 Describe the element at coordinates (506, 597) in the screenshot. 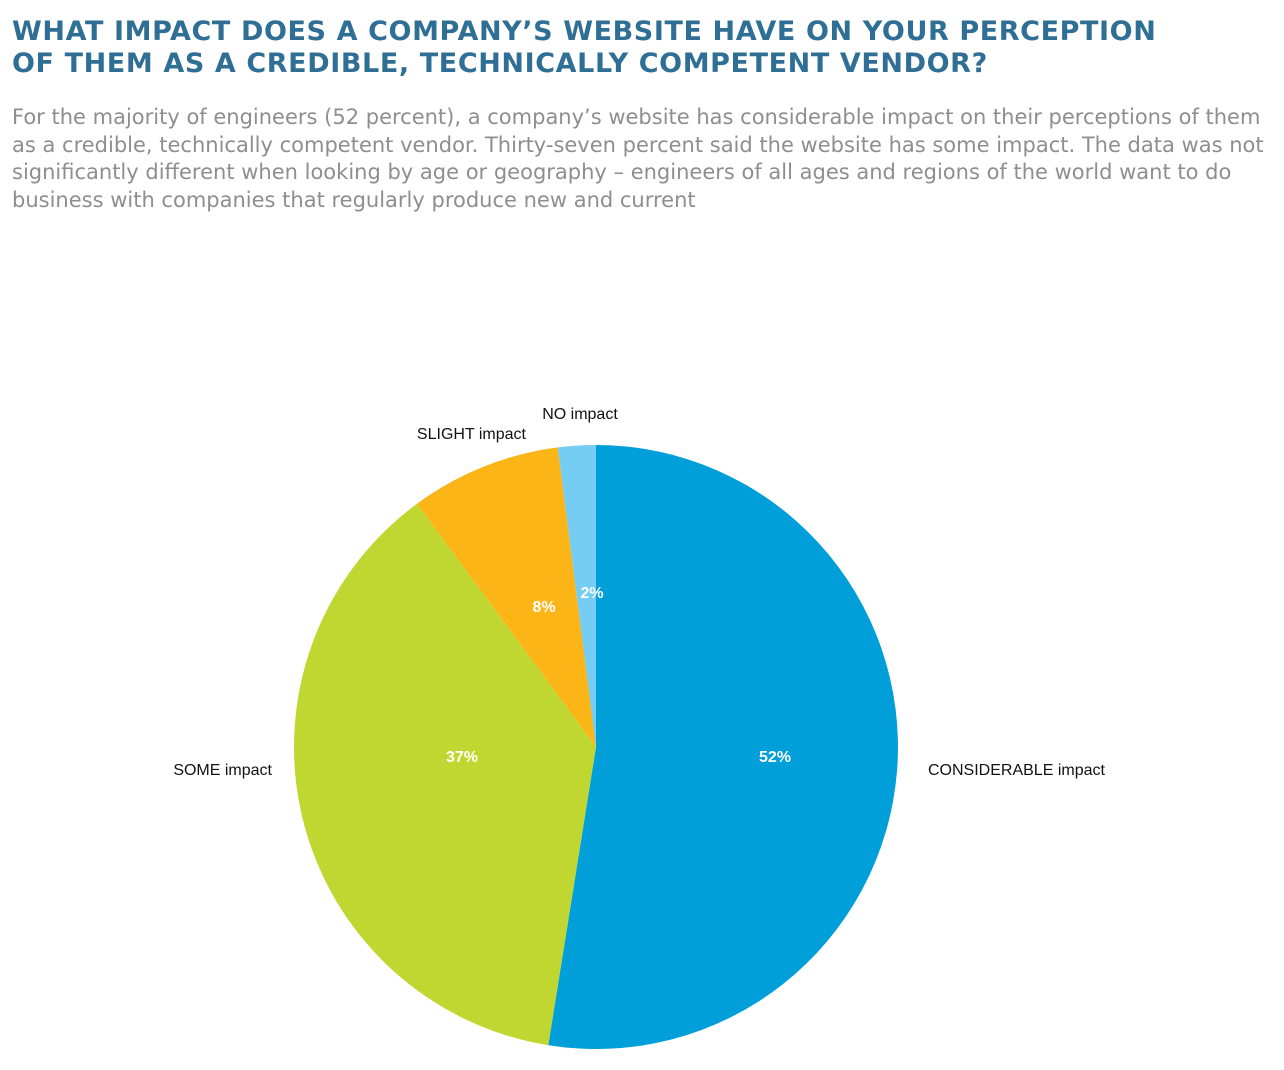

I see `pie-slice-slight-impact` at that location.